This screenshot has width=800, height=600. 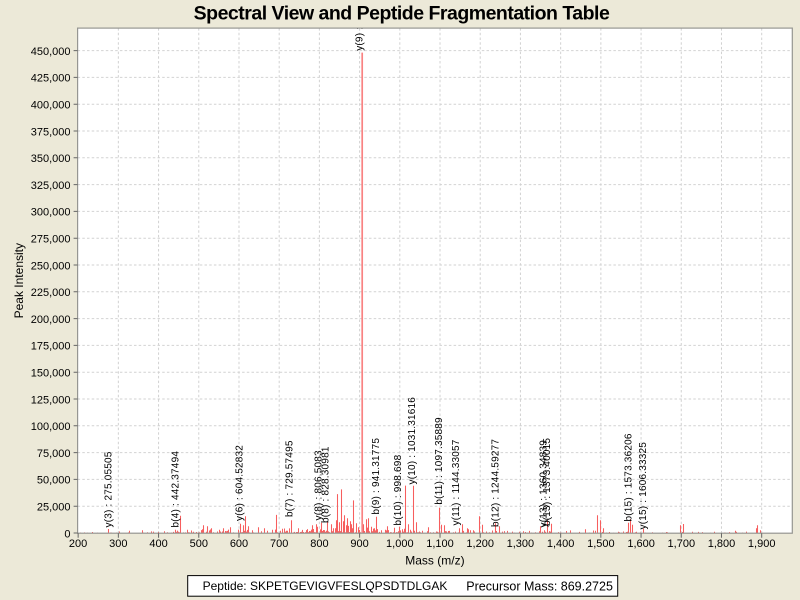 I want to click on svg-text: 450,000, so click(x=51, y=52).